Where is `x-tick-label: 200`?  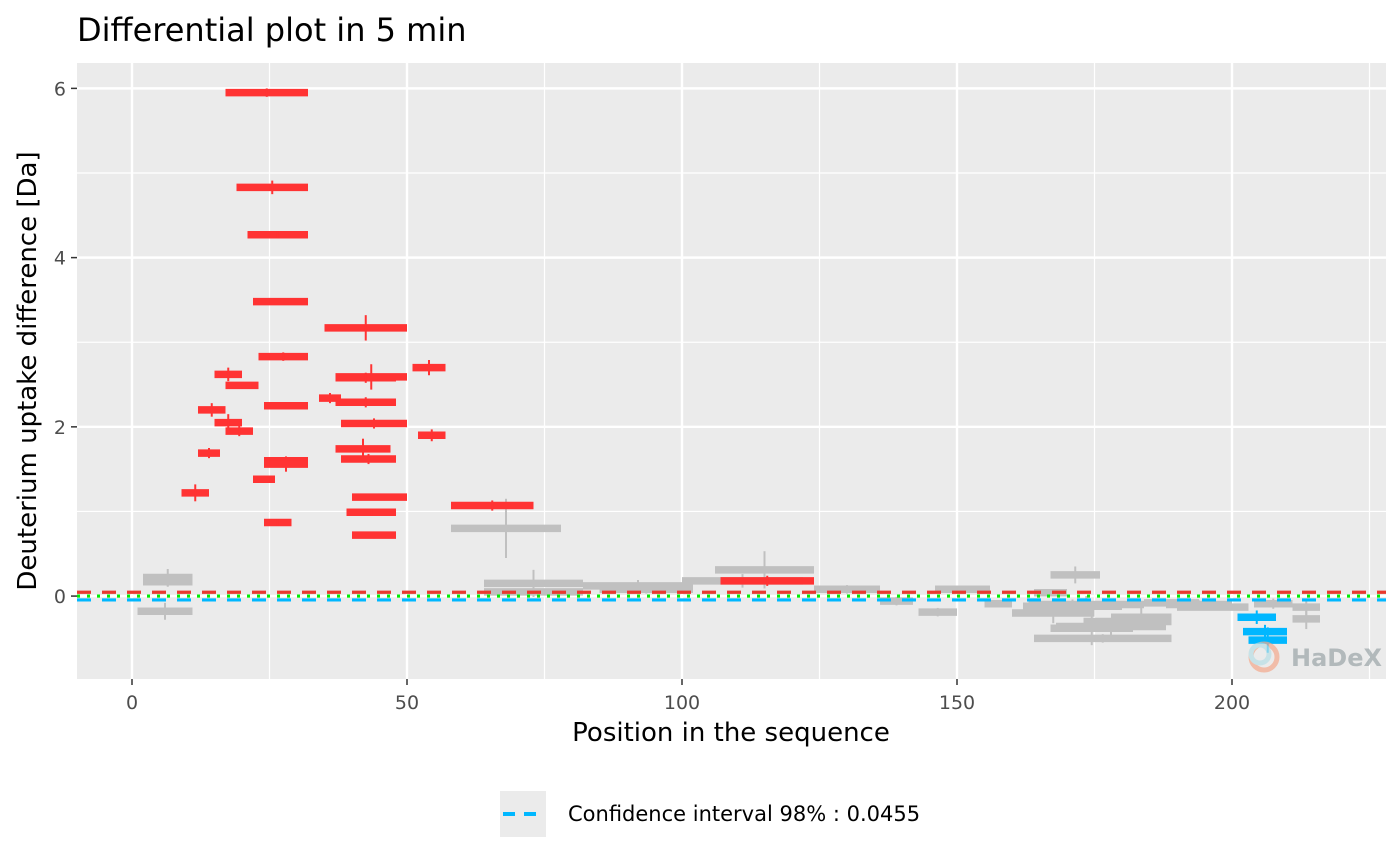 x-tick-label: 200 is located at coordinates (1232, 703).